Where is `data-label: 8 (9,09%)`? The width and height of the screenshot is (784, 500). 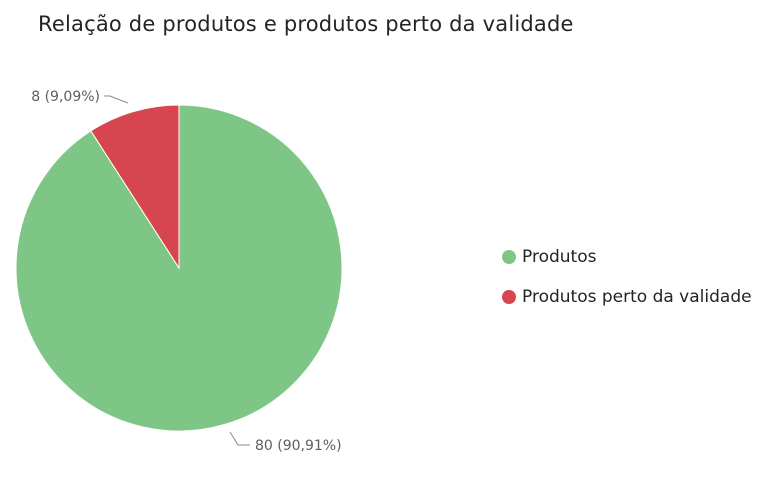
data-label: 8 (9,09%) is located at coordinates (65, 97).